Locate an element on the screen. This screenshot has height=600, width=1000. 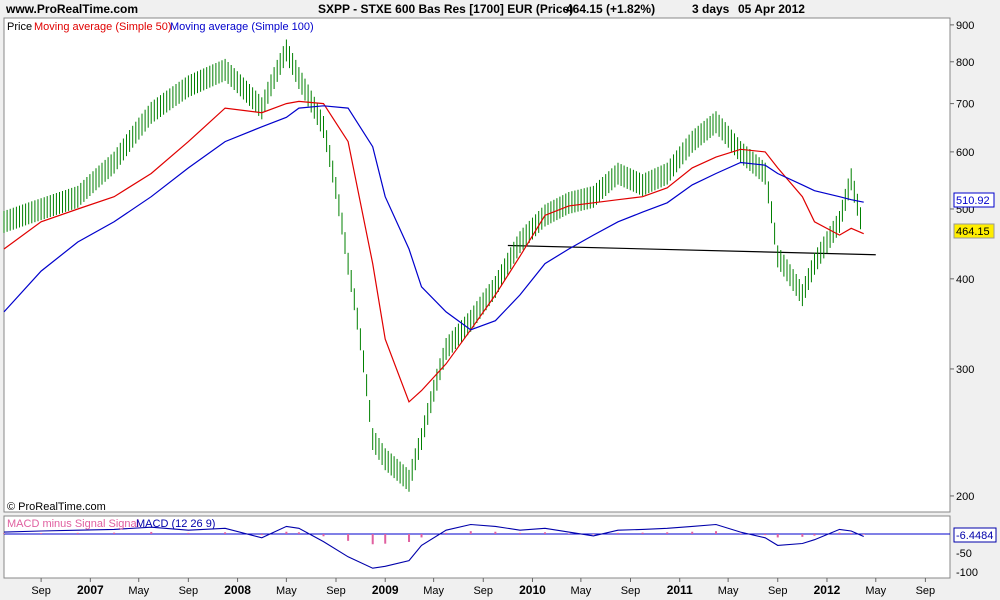
period-label: 3 days is located at coordinates (711, 9).